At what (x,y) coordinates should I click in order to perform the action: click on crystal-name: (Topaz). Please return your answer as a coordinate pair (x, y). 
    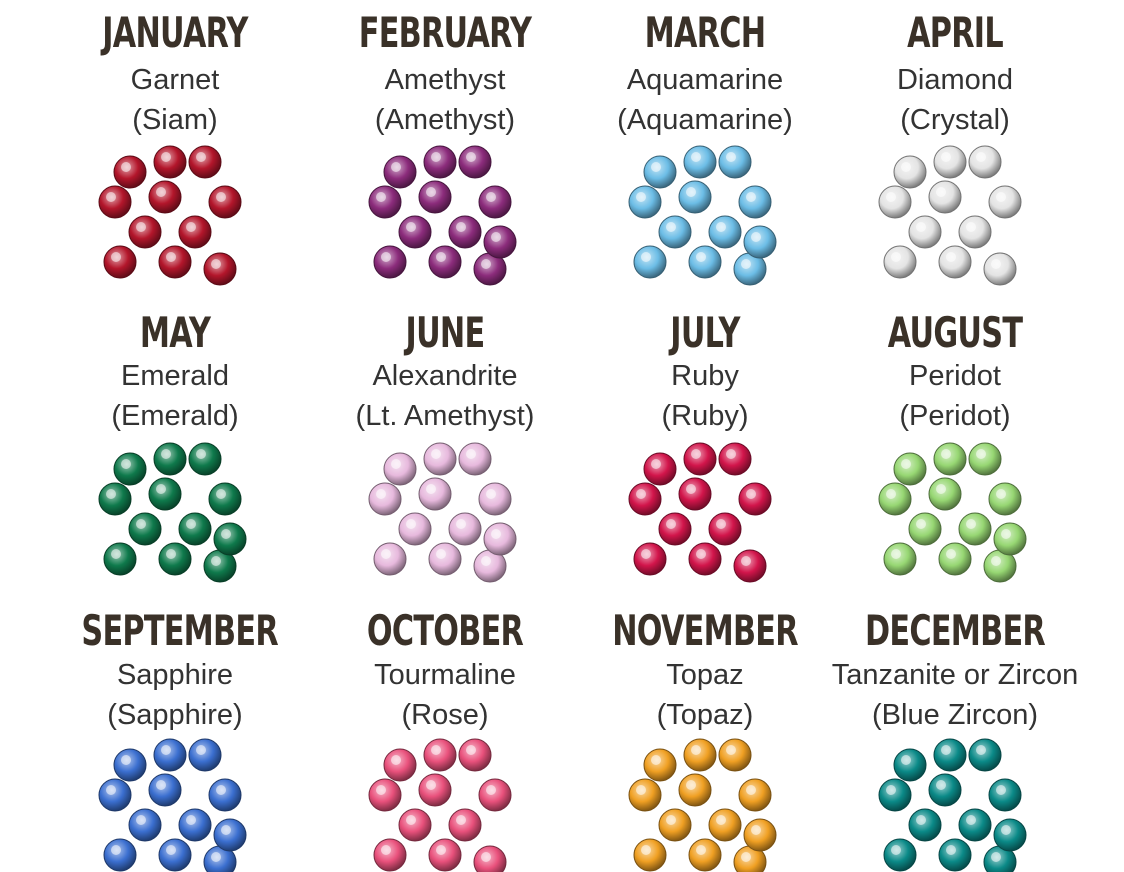
    Looking at the image, I should click on (705, 715).